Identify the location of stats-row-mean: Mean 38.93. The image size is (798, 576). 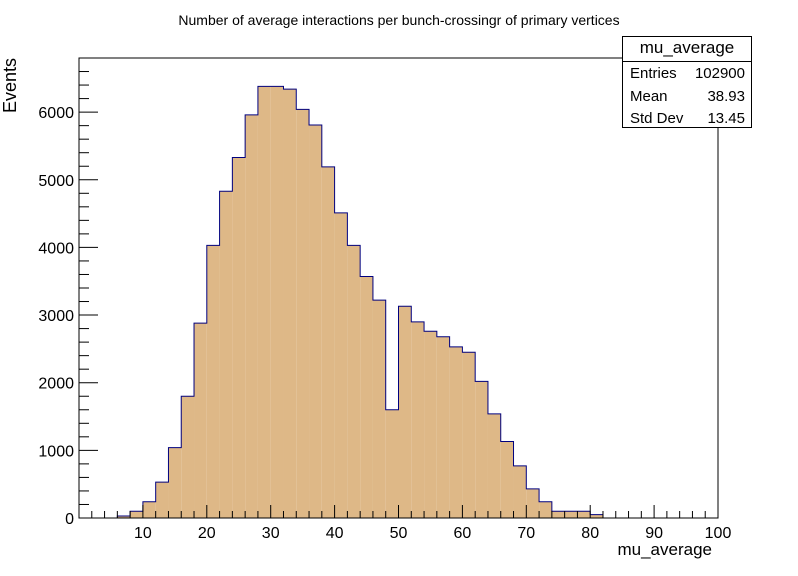
(687, 96).